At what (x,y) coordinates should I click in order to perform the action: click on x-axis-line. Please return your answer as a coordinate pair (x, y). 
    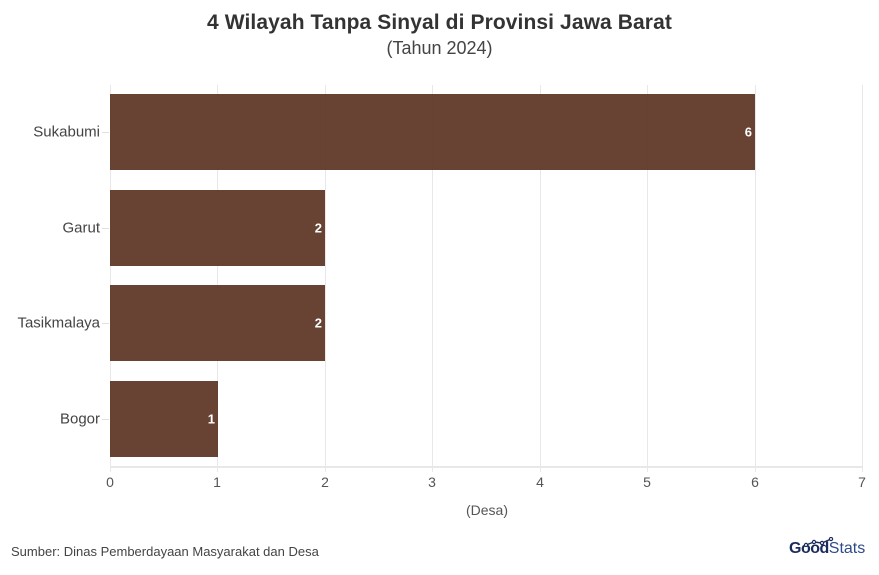
    Looking at the image, I should click on (486, 467).